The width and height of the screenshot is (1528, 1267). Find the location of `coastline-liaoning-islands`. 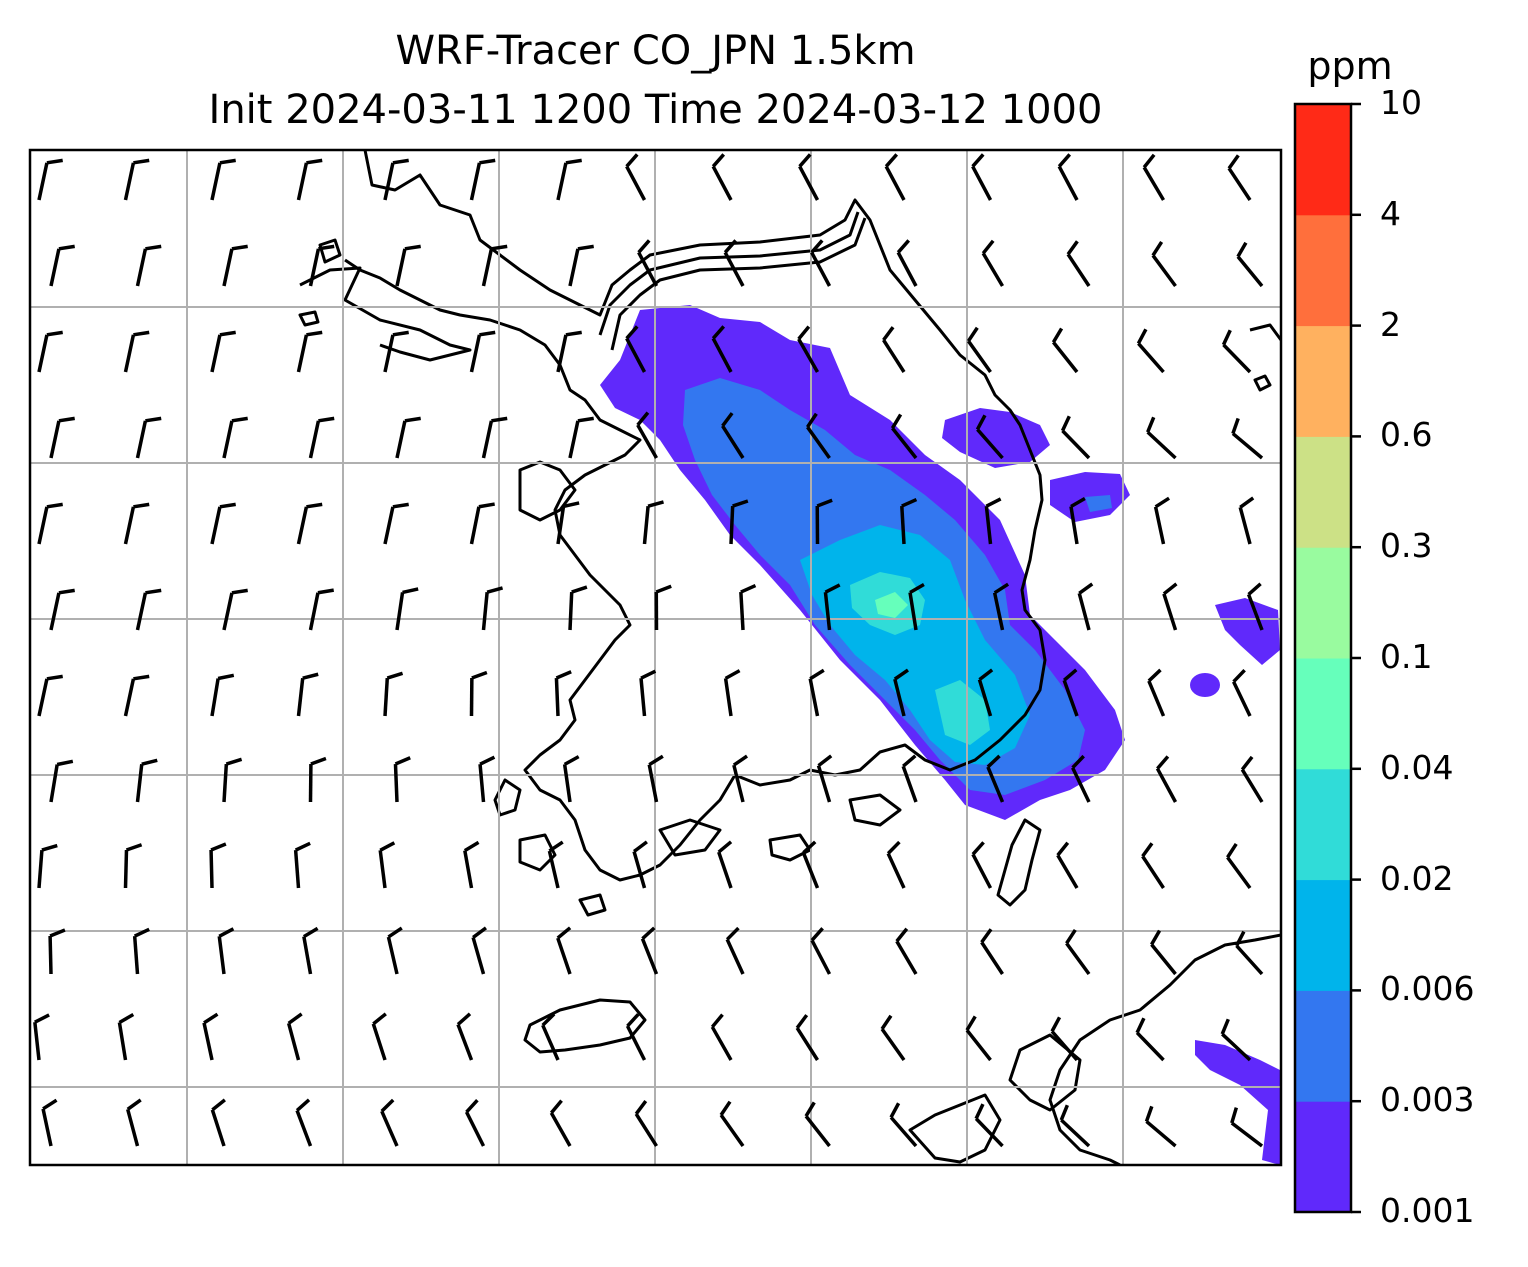

coastline-liaoning-islands is located at coordinates (320, 282).